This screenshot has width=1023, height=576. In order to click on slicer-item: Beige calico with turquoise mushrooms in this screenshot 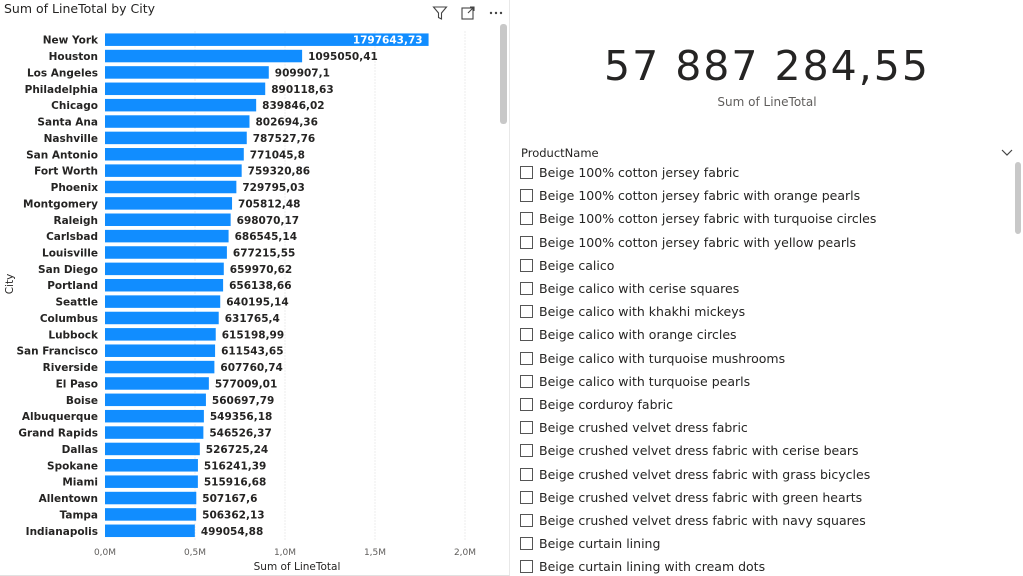, I will do `click(765, 358)`.